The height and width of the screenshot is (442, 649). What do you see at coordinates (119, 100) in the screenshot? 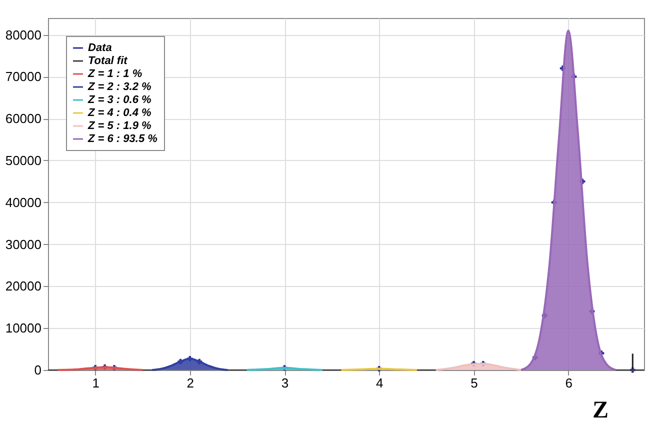
I see `legend-label: Z = 3 : 0.6 %` at bounding box center [119, 100].